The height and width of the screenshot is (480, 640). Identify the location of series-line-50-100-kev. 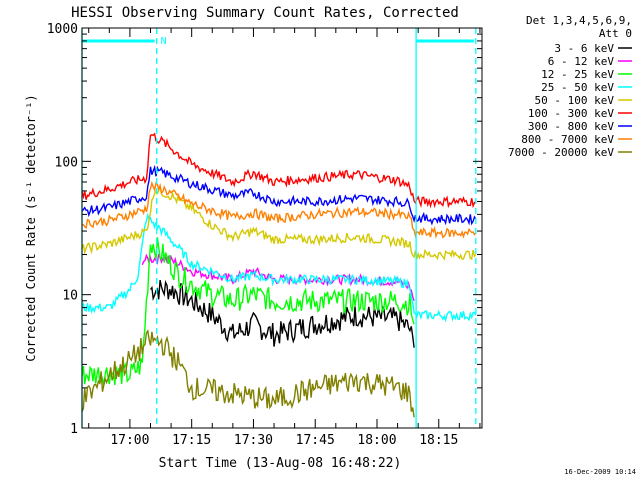
(279, 222).